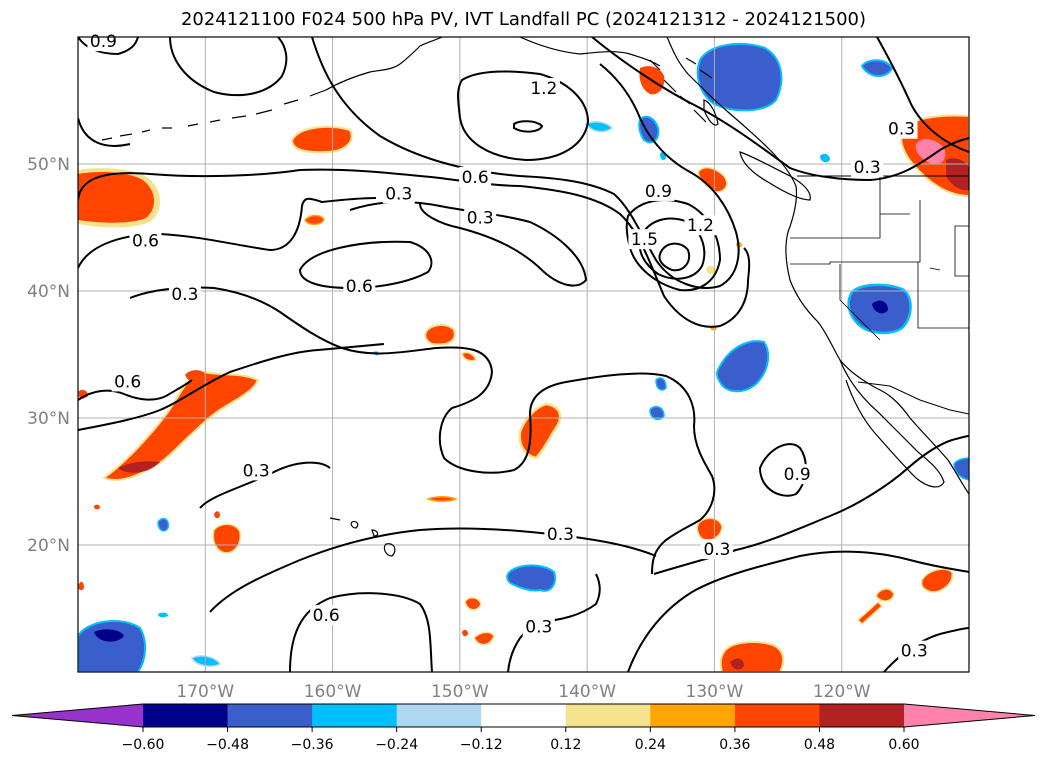 The width and height of the screenshot is (1047, 765). Describe the element at coordinates (715, 692) in the screenshot. I see `lon-tick-label: 130°W` at that location.